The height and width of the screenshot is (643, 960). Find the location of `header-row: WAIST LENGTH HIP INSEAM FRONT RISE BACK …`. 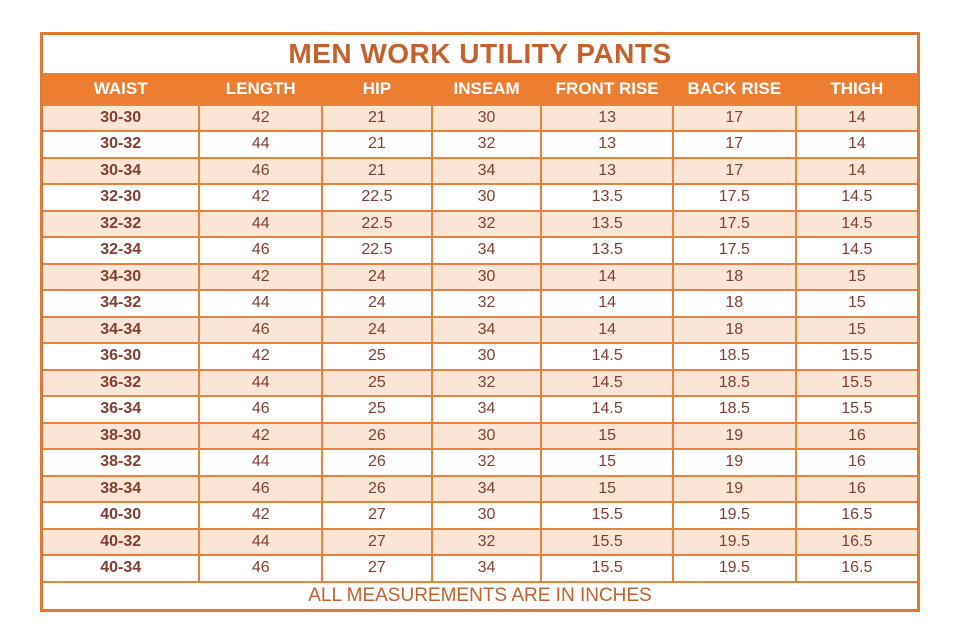

header-row: WAIST LENGTH HIP INSEAM FRONT RISE BACK … is located at coordinates (480, 89).